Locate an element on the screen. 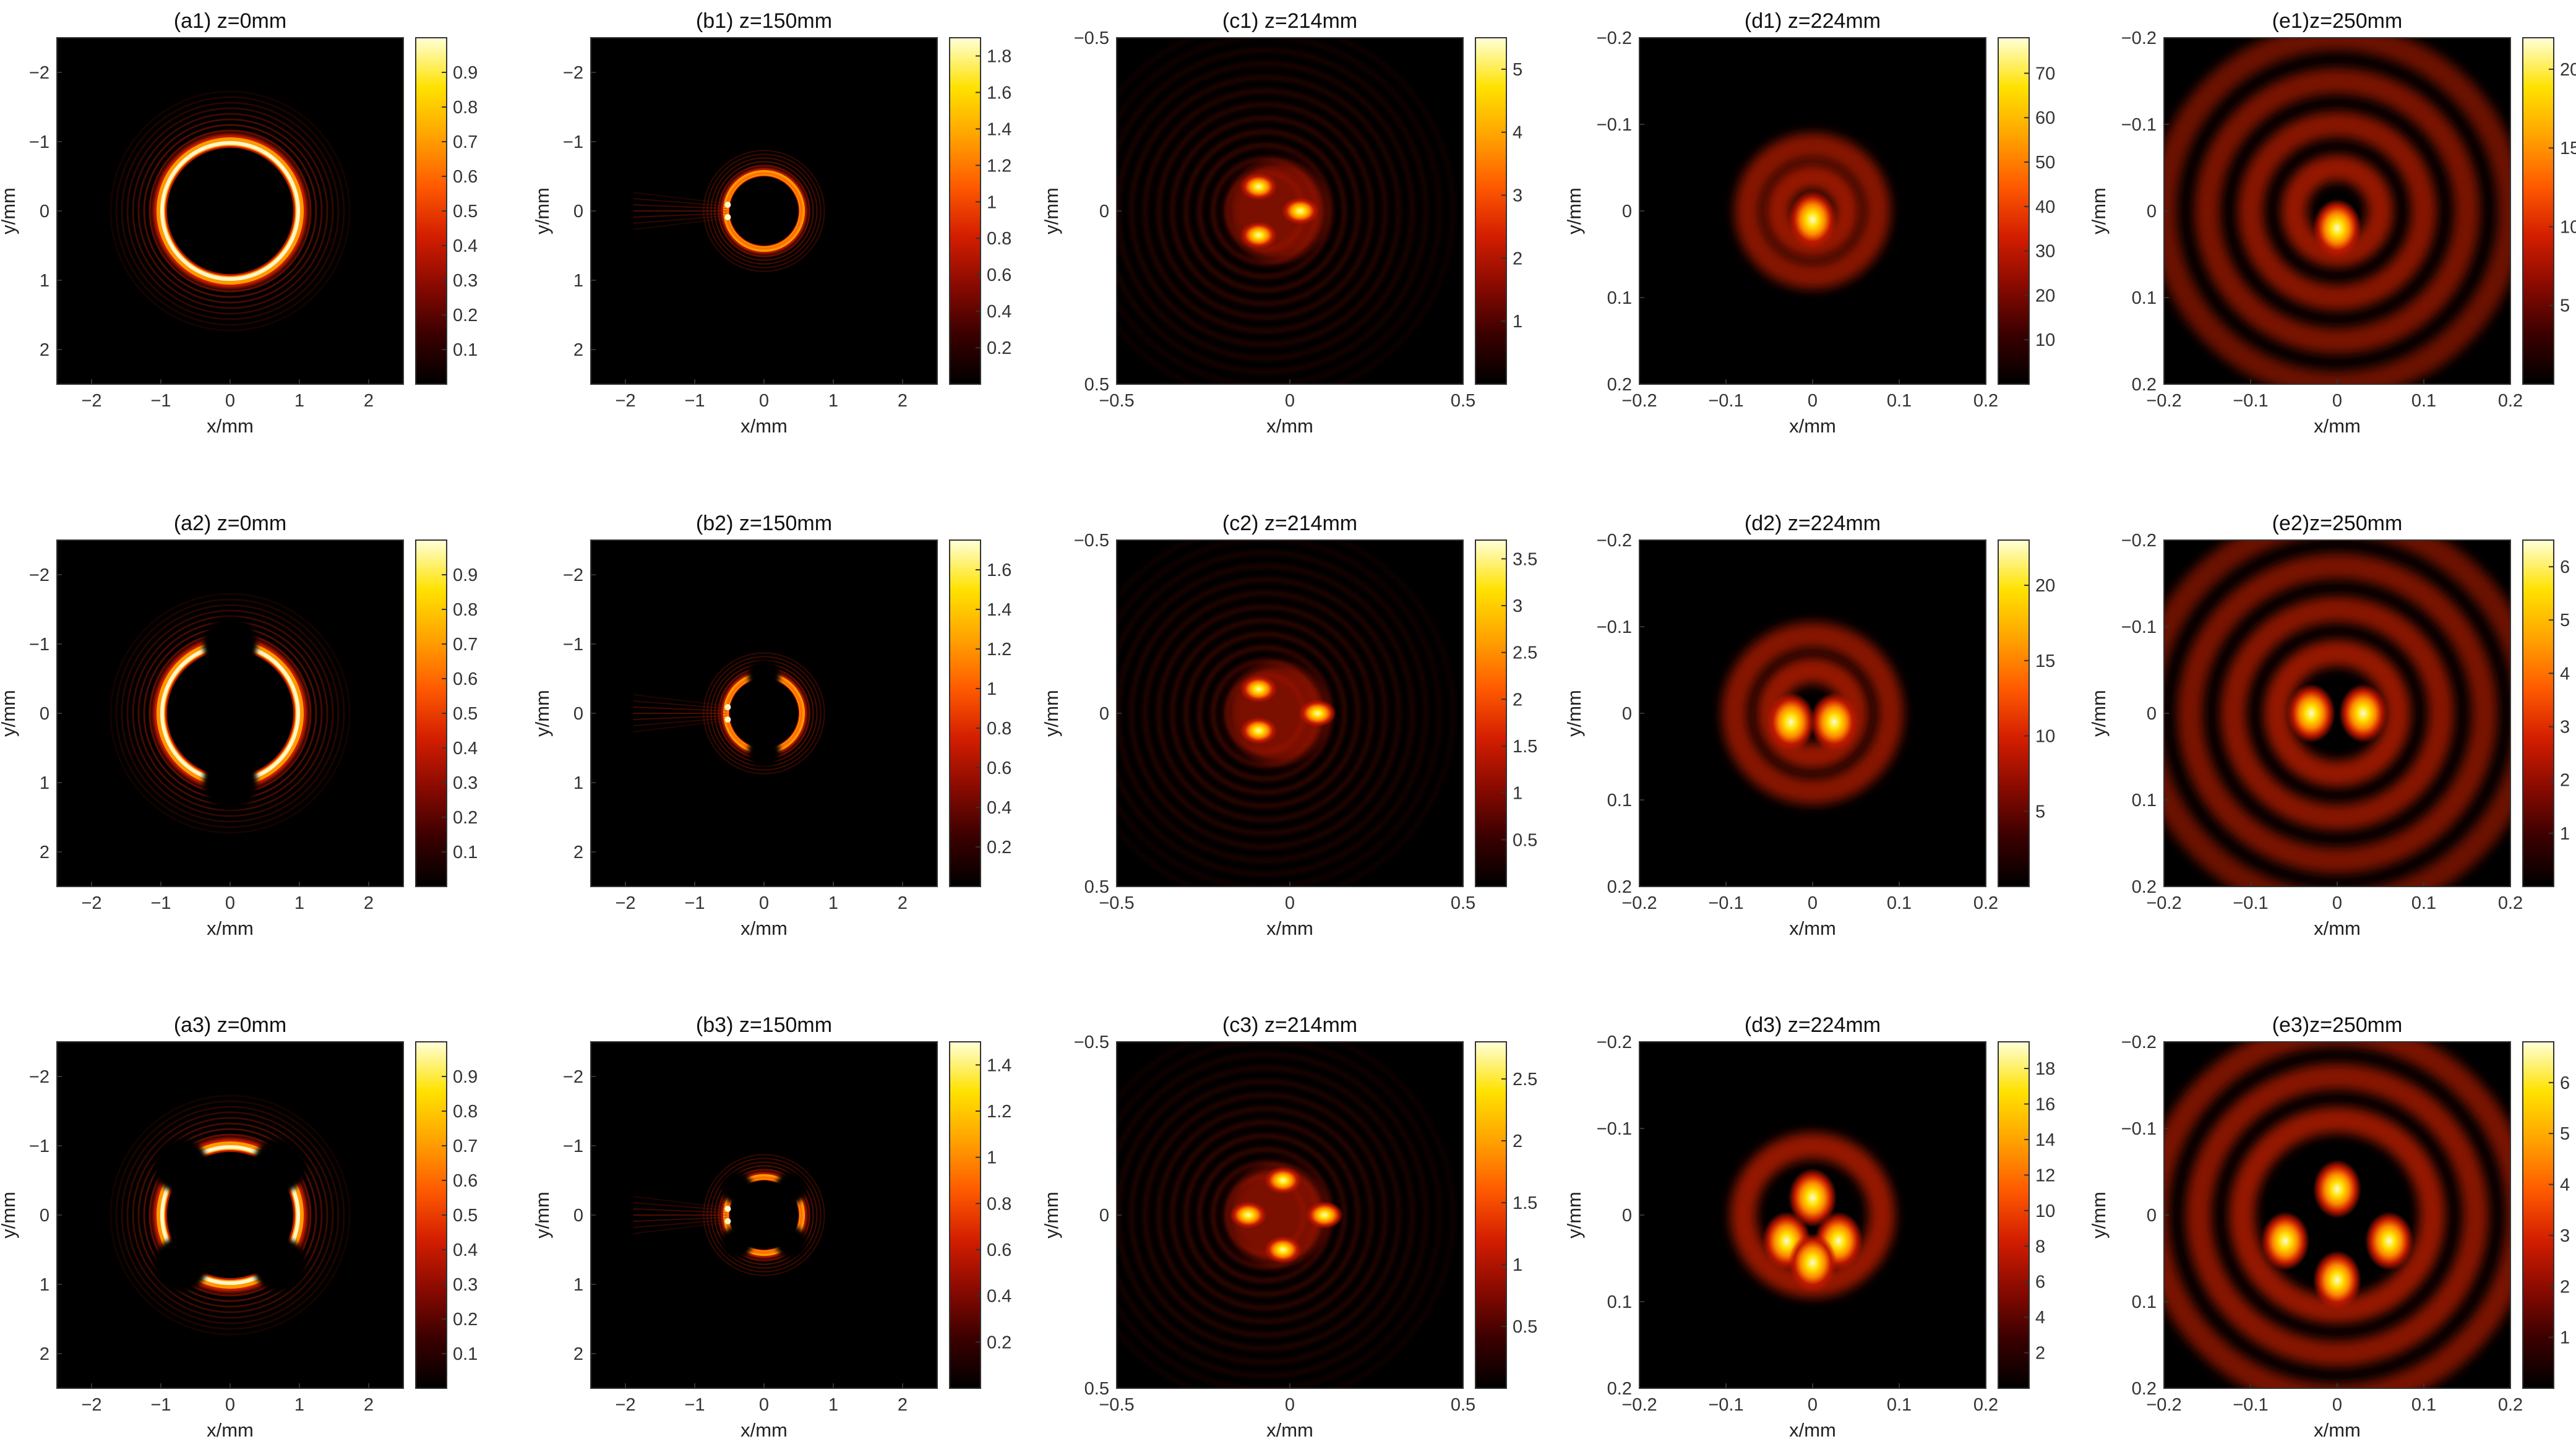 The height and width of the screenshot is (1452, 2576). y-tick-label: −2 is located at coordinates (573, 575).